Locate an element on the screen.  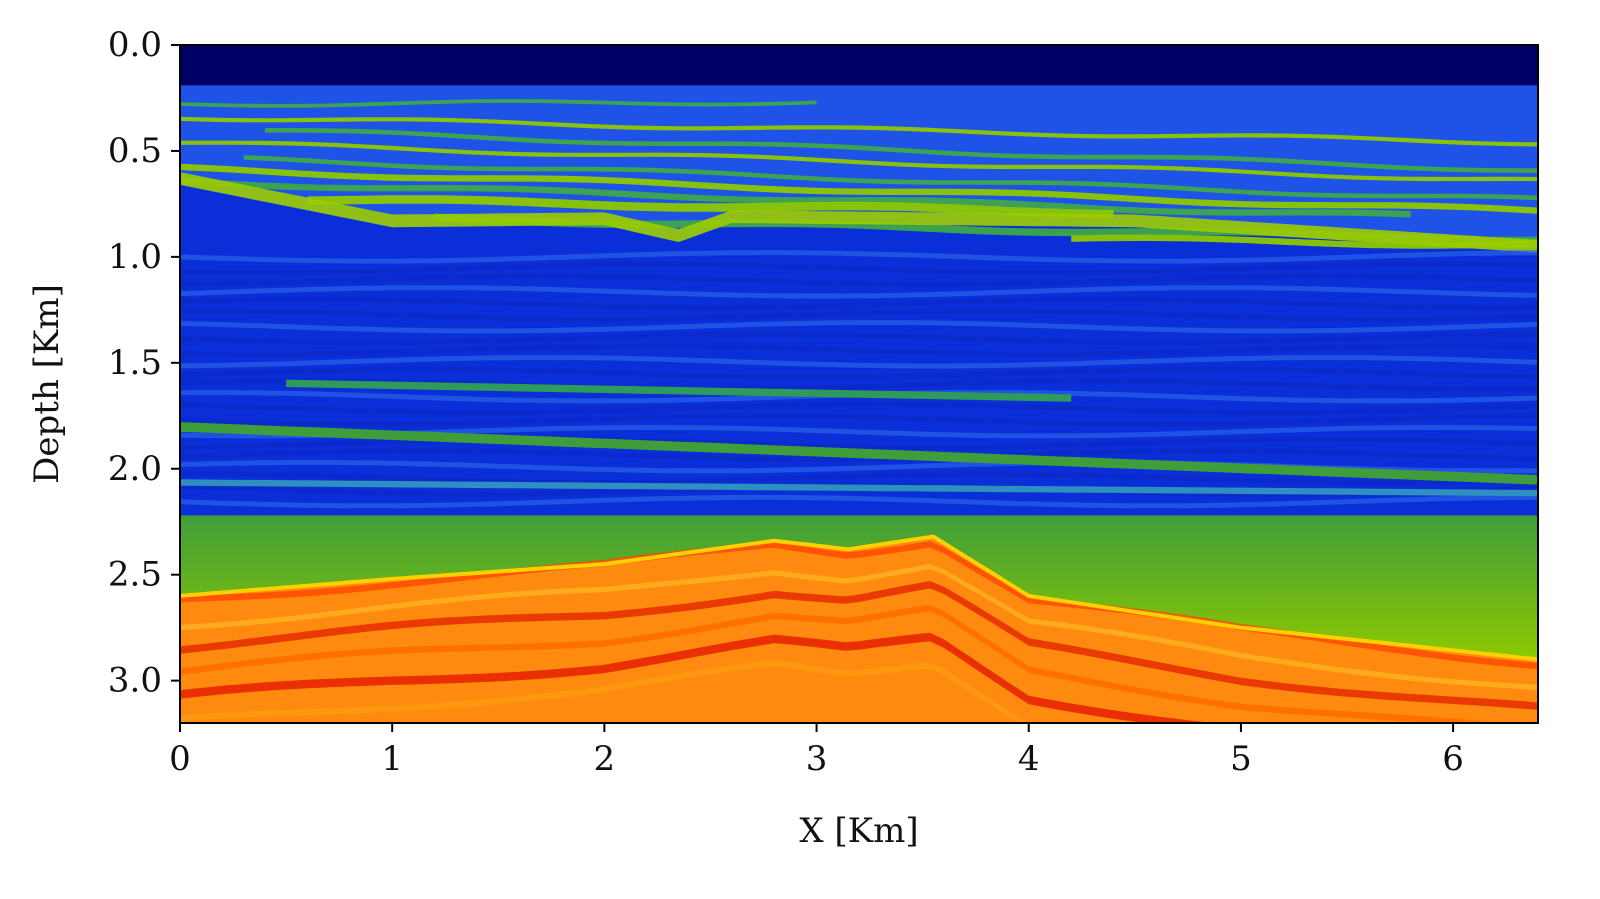
y-tick-label: 3.0 is located at coordinates (135, 681).